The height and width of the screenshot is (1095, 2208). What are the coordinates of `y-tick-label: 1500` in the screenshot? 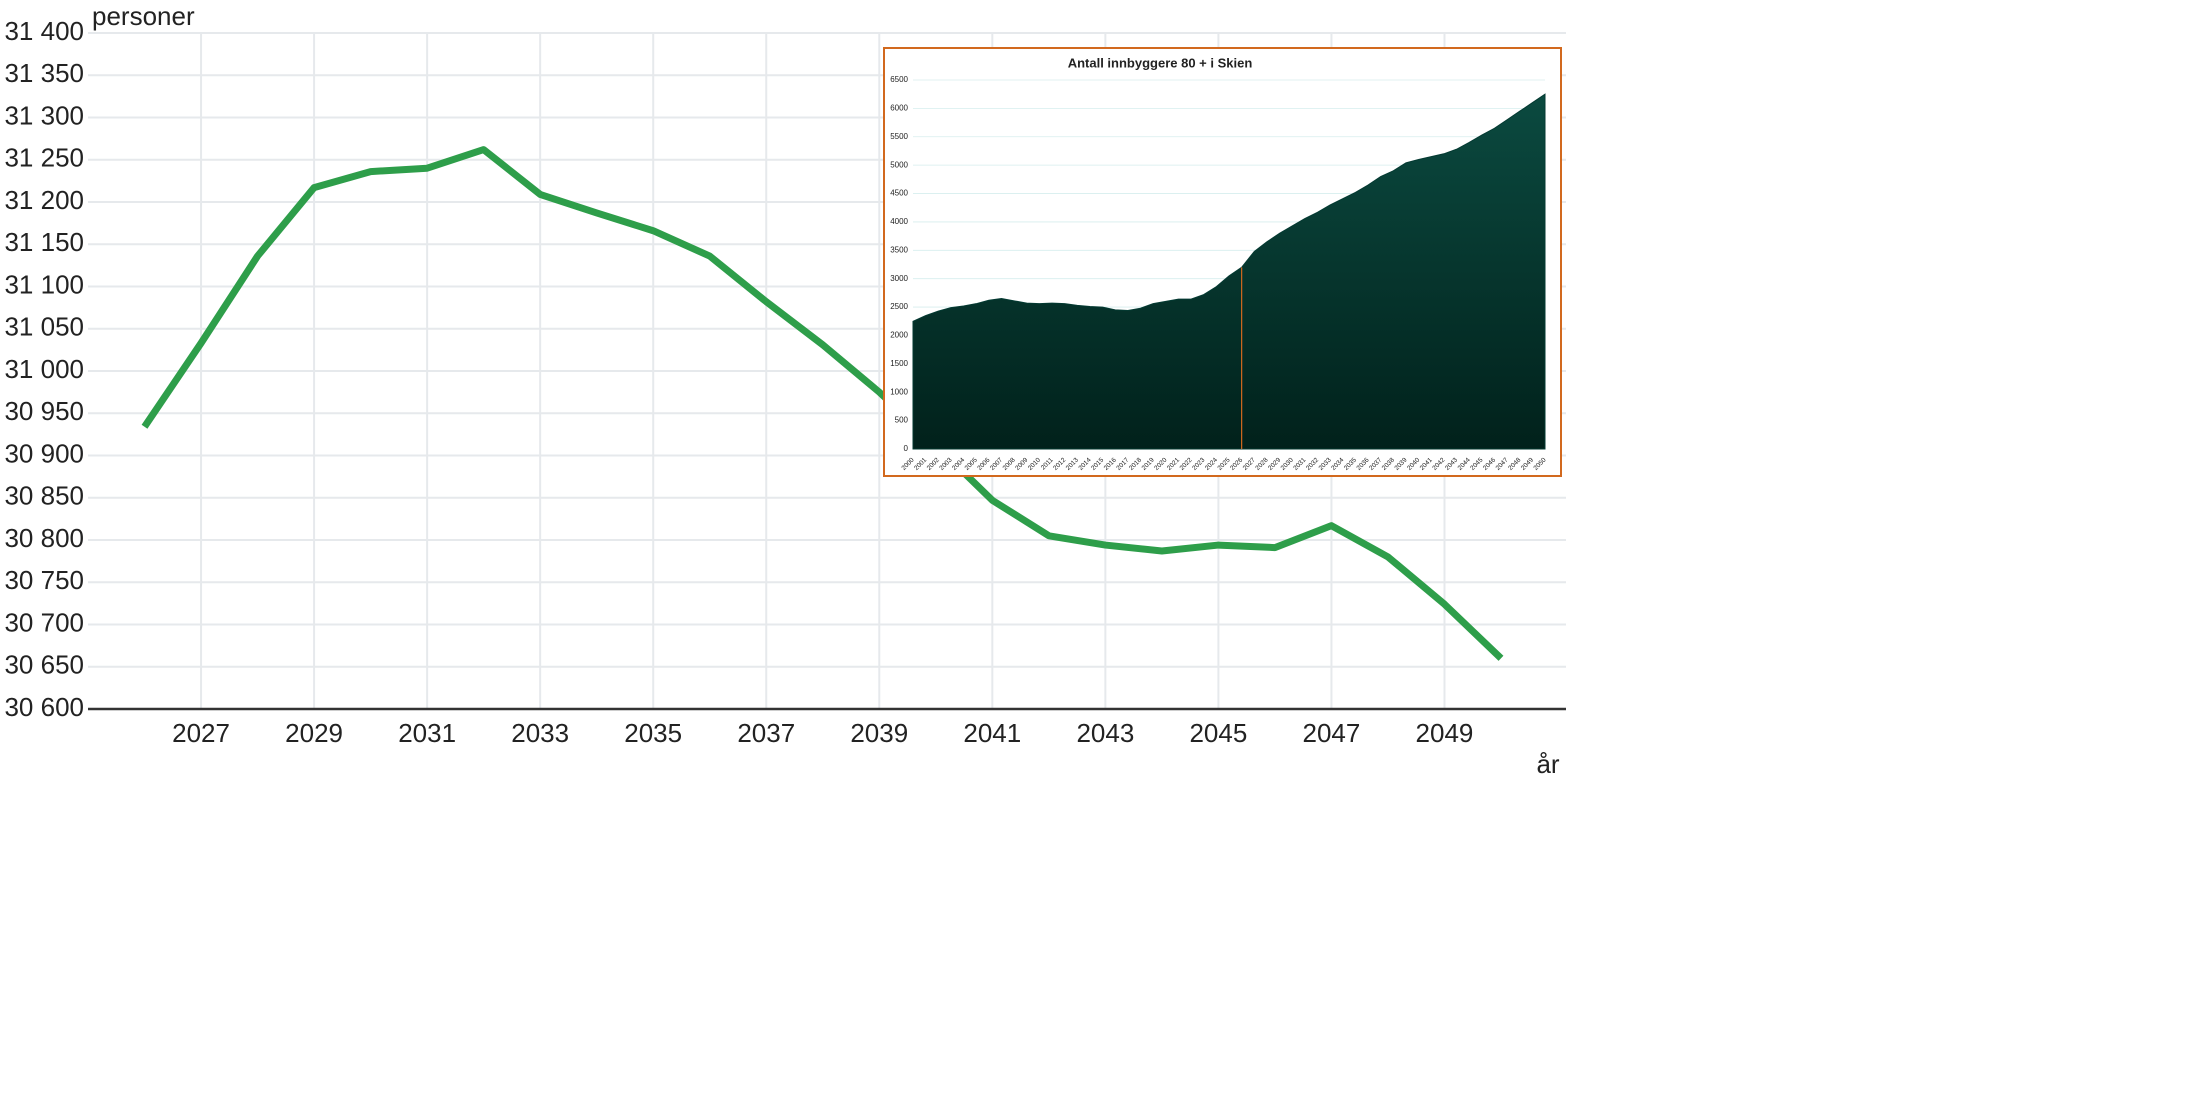 It's located at (899, 363).